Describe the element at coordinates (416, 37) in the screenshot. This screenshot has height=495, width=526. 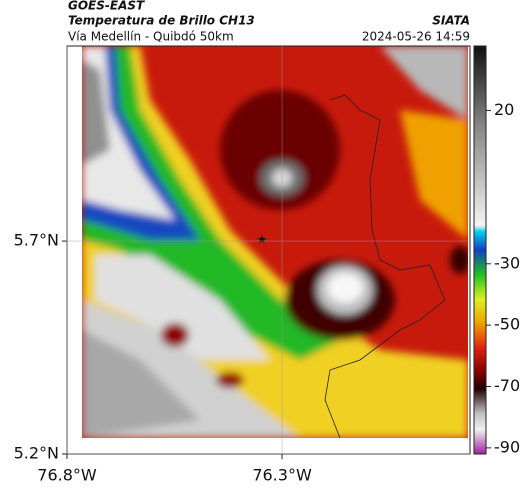
I see `timestamp: 2024-05-26 14:59` at that location.